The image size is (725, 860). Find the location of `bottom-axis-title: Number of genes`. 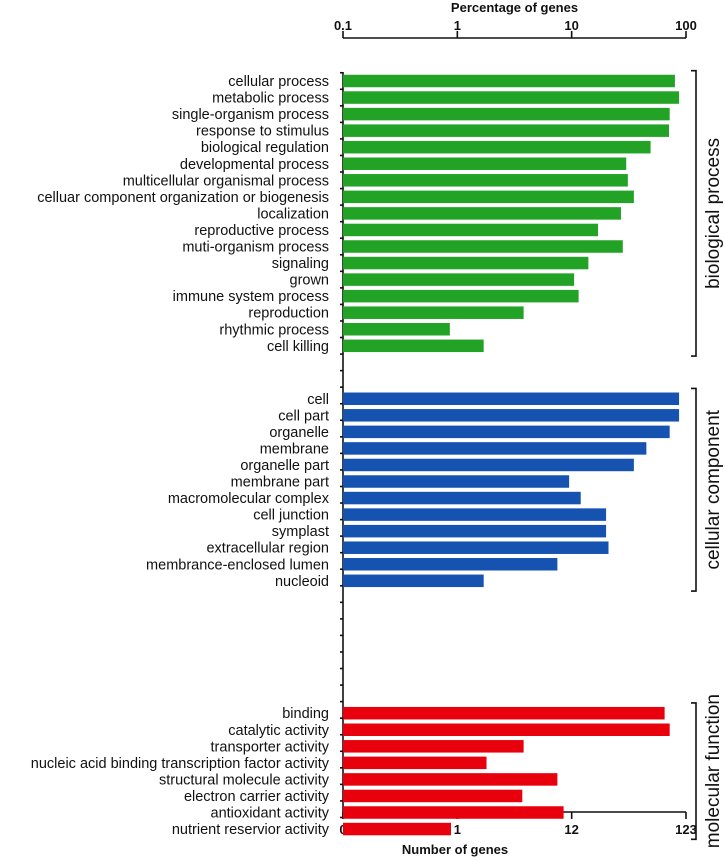

bottom-axis-title: Number of genes is located at coordinates (455, 849).